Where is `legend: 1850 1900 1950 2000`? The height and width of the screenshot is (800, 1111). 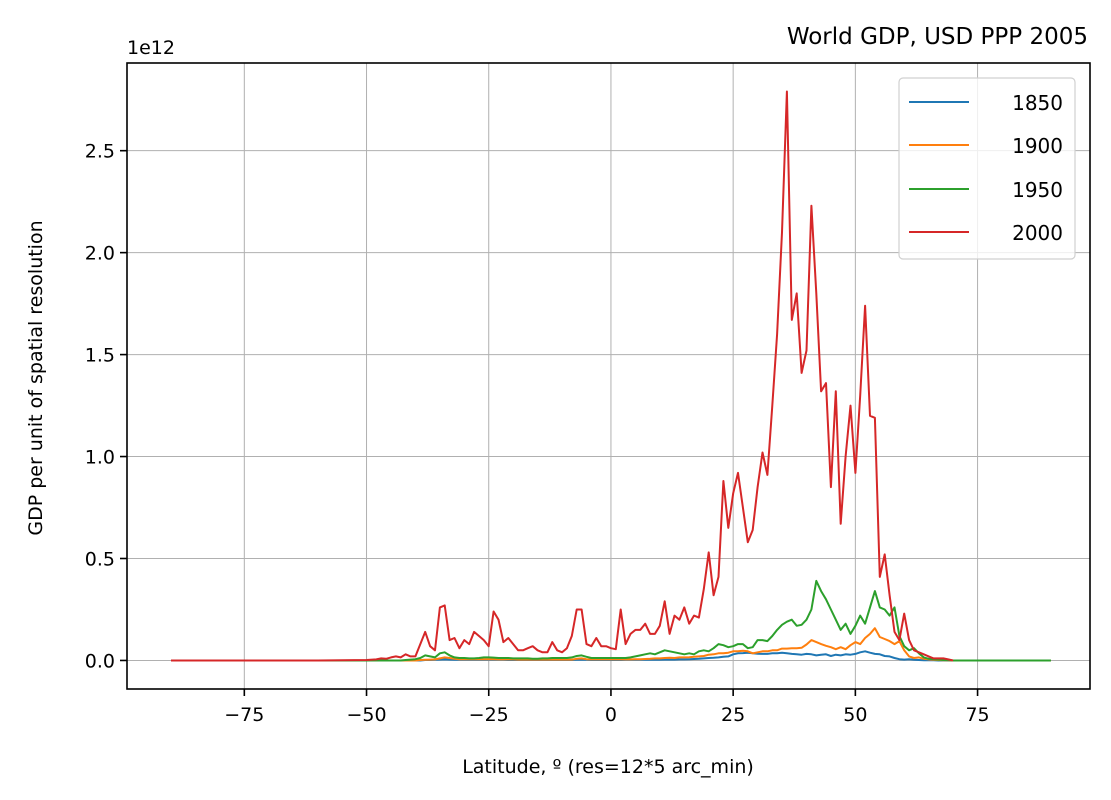 legend: 1850 1900 1950 2000 is located at coordinates (987, 168).